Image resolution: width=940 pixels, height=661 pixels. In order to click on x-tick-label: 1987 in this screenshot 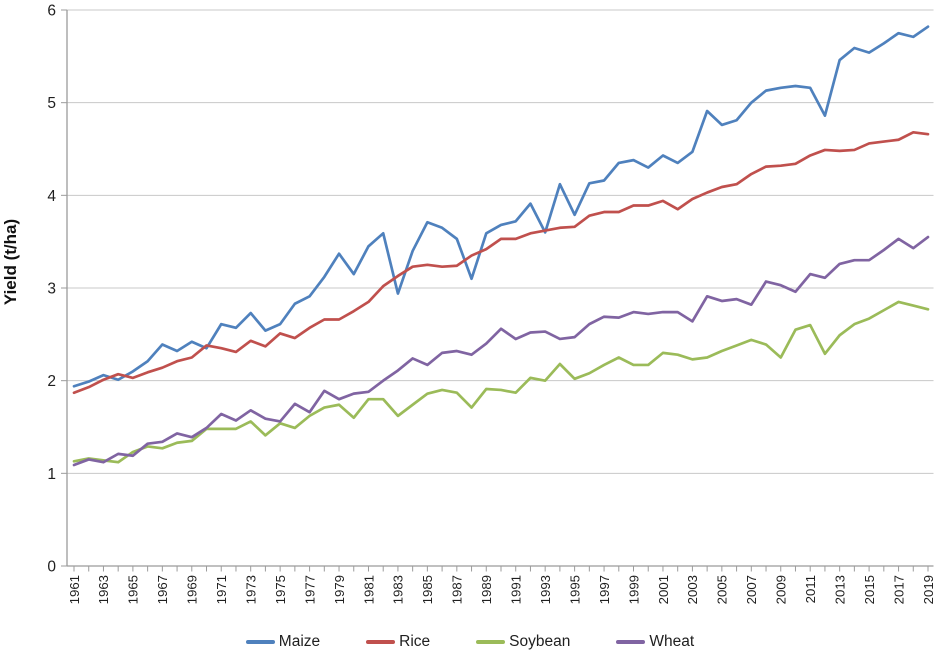, I will do `click(457, 589)`.